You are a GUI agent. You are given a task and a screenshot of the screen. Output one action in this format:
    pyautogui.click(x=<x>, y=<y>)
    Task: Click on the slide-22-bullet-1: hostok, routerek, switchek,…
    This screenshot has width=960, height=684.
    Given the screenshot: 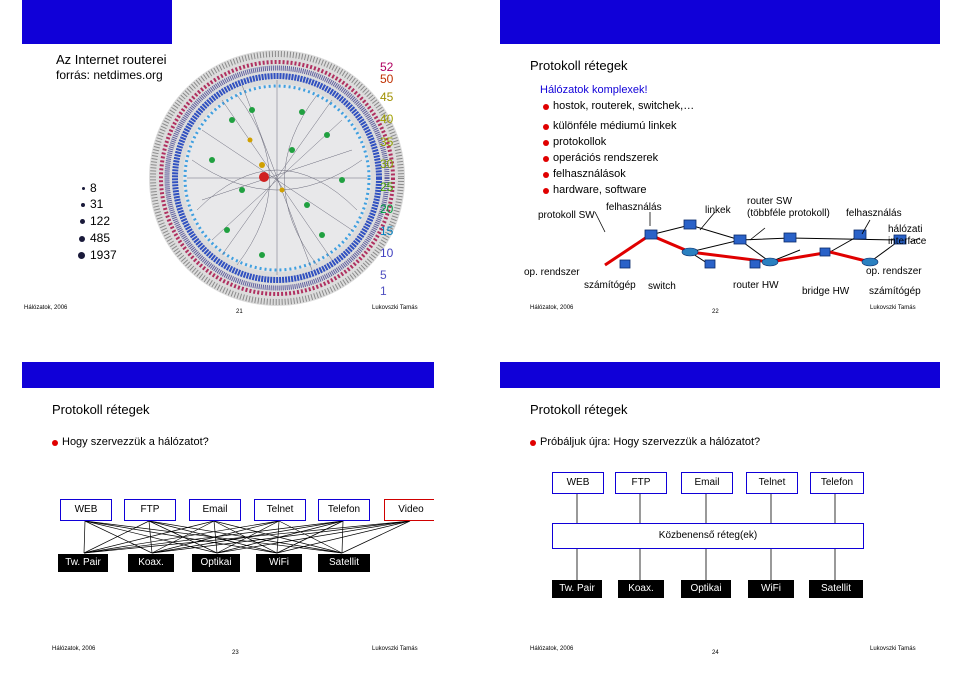 What is the action you would take?
    pyautogui.click(x=618, y=106)
    